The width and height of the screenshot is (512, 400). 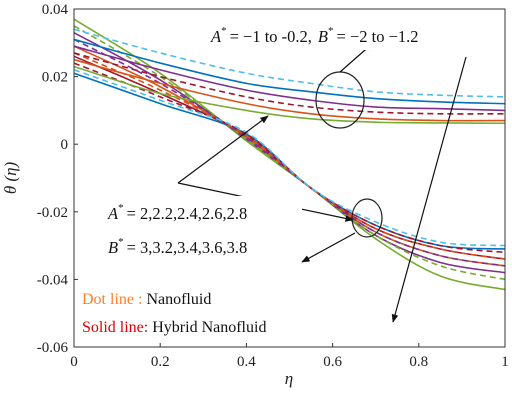 I want to click on legend-dot-label: Dot line :, so click(x=112, y=299).